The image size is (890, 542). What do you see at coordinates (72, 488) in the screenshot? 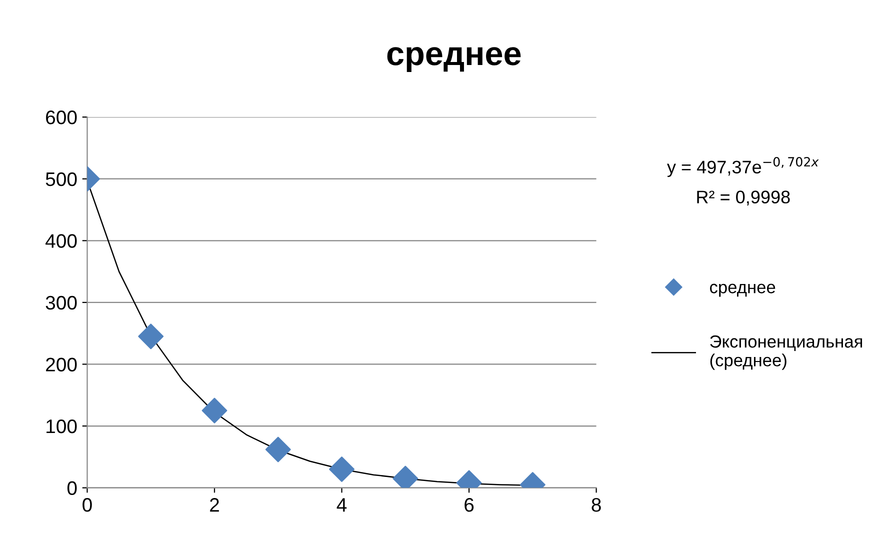
I see `y-tick-label: 0` at bounding box center [72, 488].